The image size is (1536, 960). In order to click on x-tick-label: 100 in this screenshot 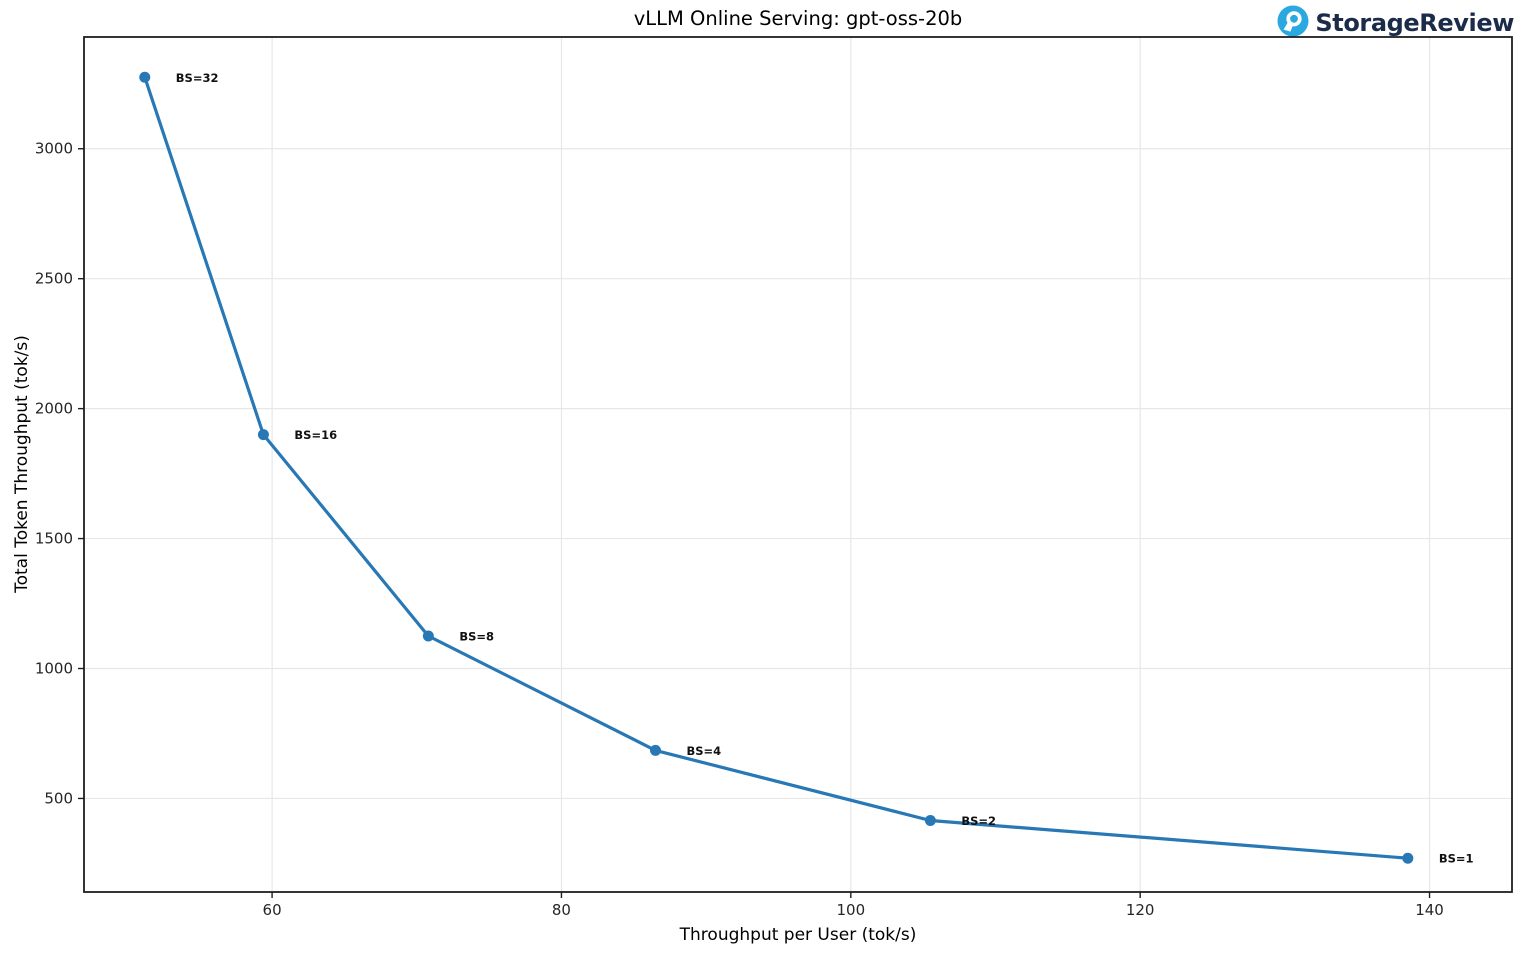, I will do `click(850, 910)`.